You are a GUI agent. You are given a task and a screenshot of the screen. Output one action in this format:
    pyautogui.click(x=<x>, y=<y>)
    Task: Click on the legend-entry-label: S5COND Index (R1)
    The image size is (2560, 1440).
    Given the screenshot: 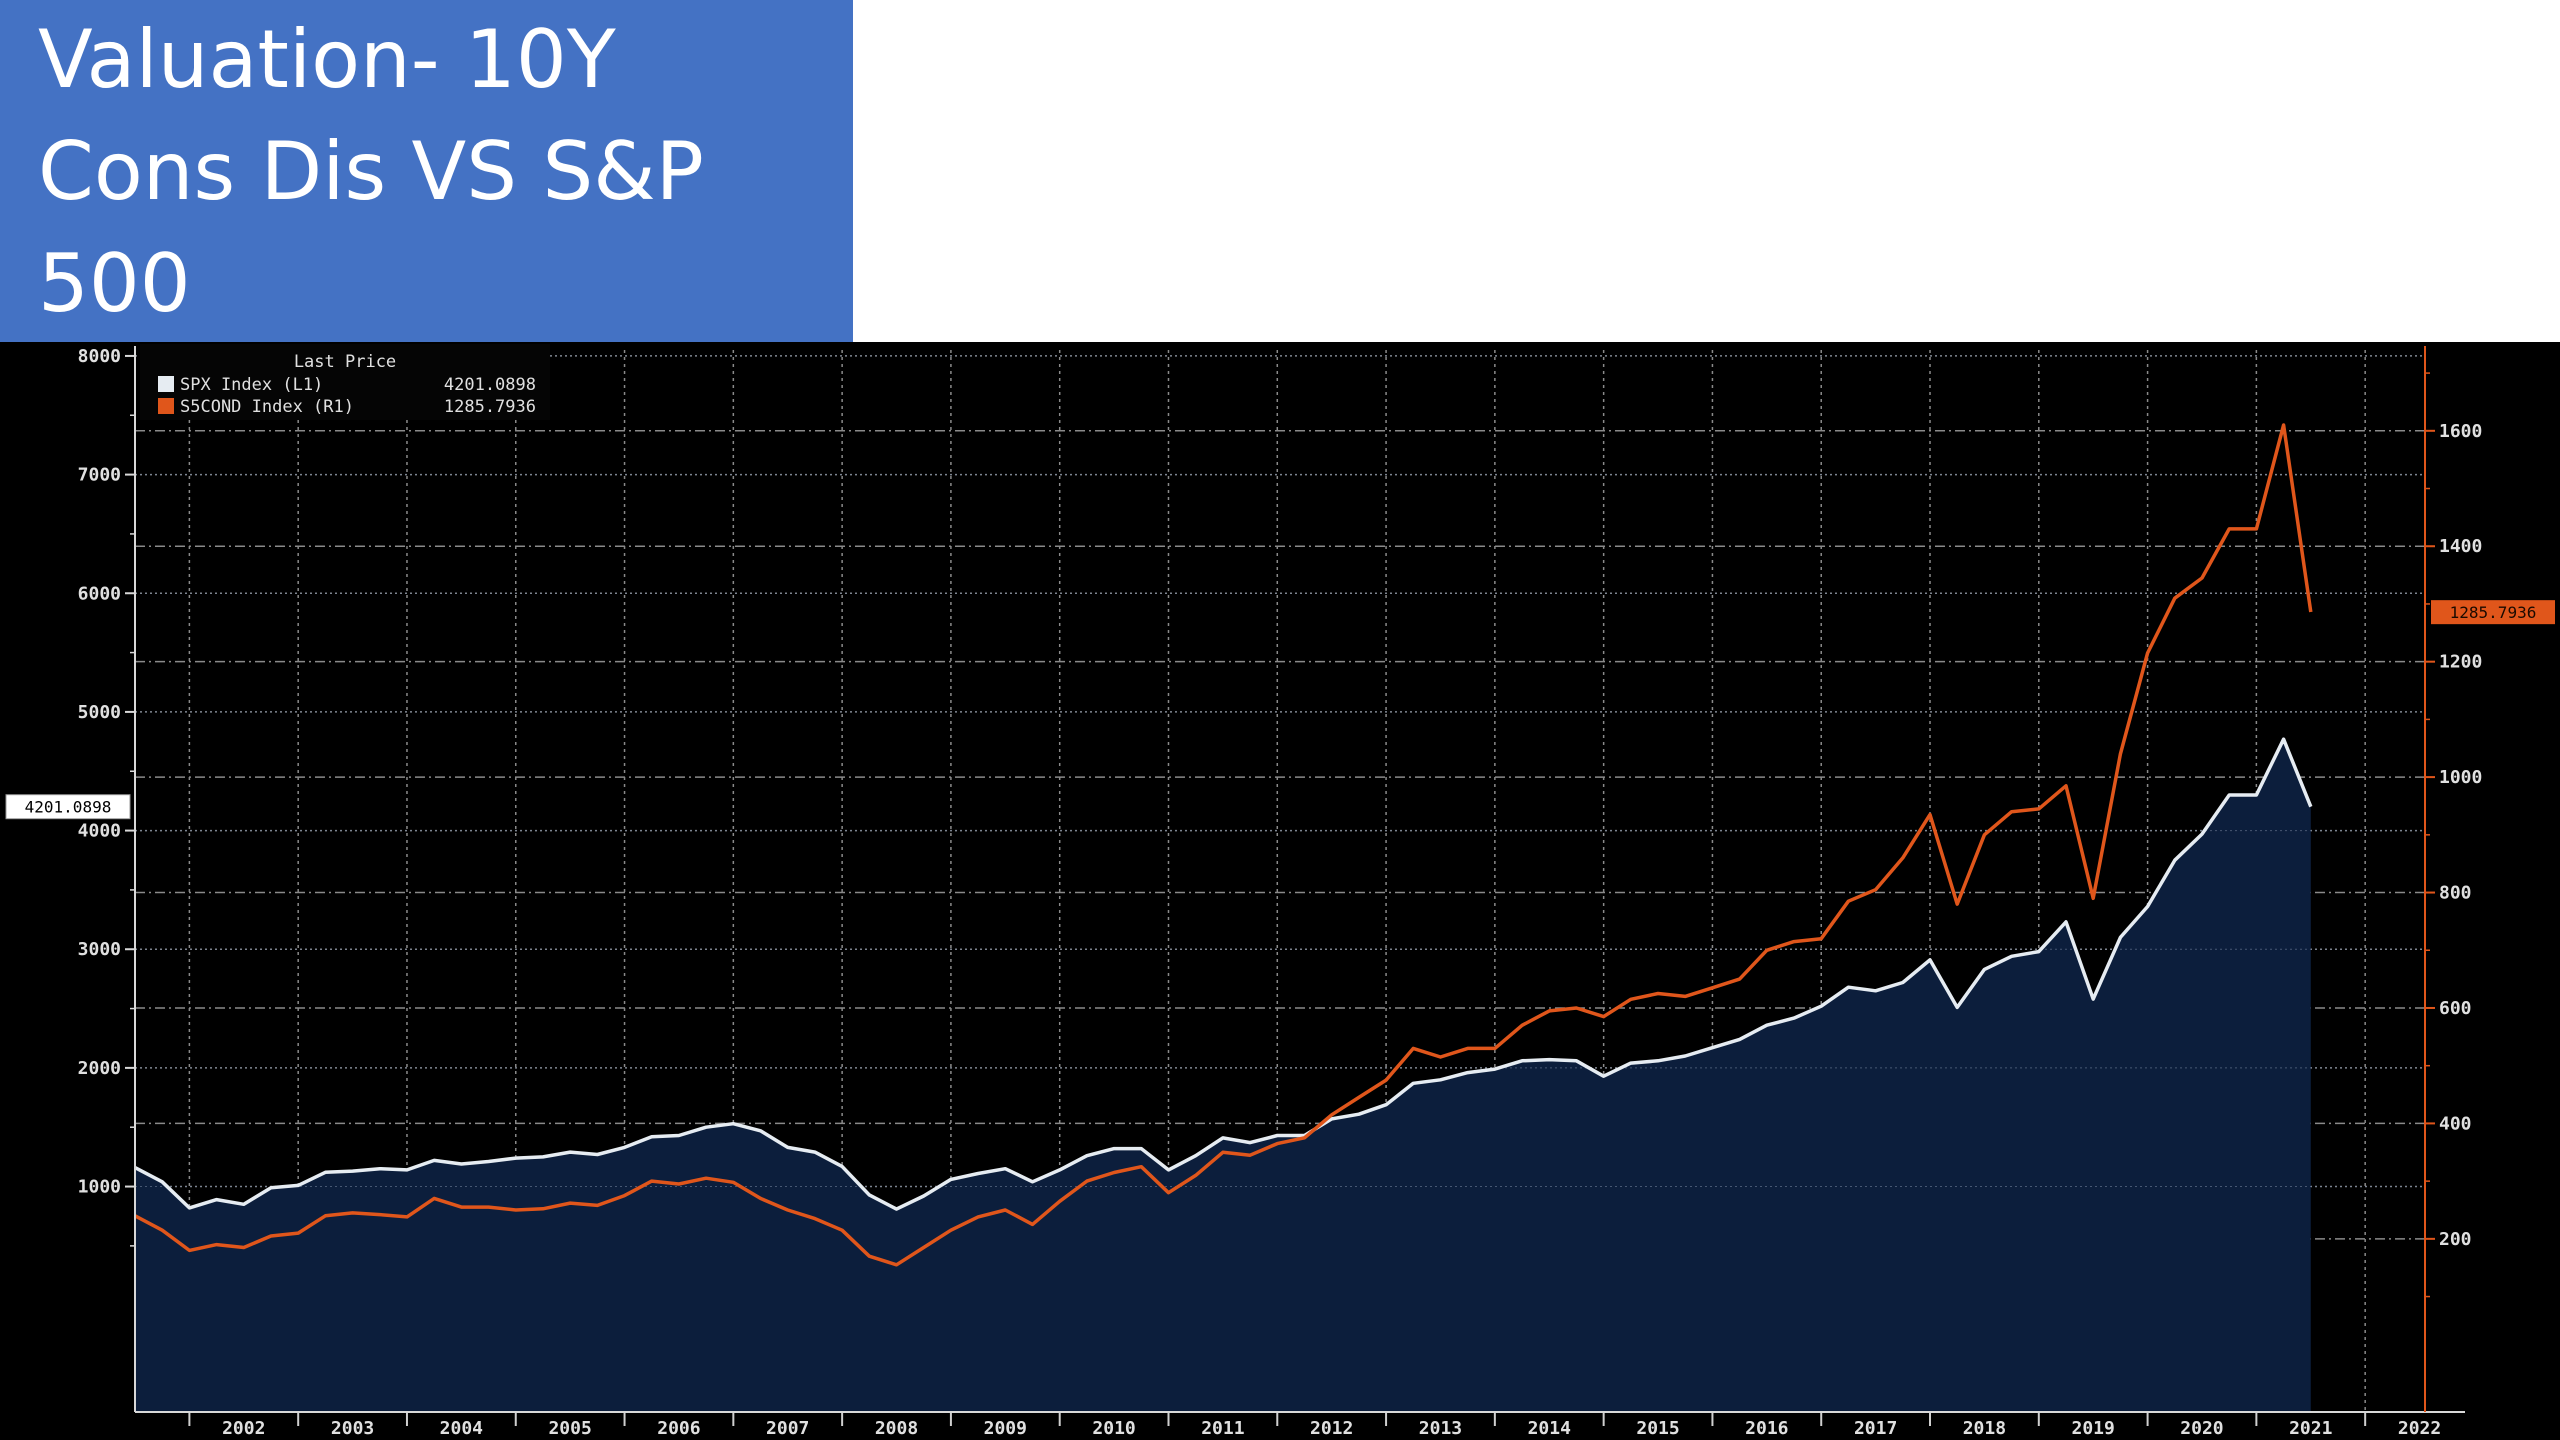 What is the action you would take?
    pyautogui.click(x=267, y=407)
    